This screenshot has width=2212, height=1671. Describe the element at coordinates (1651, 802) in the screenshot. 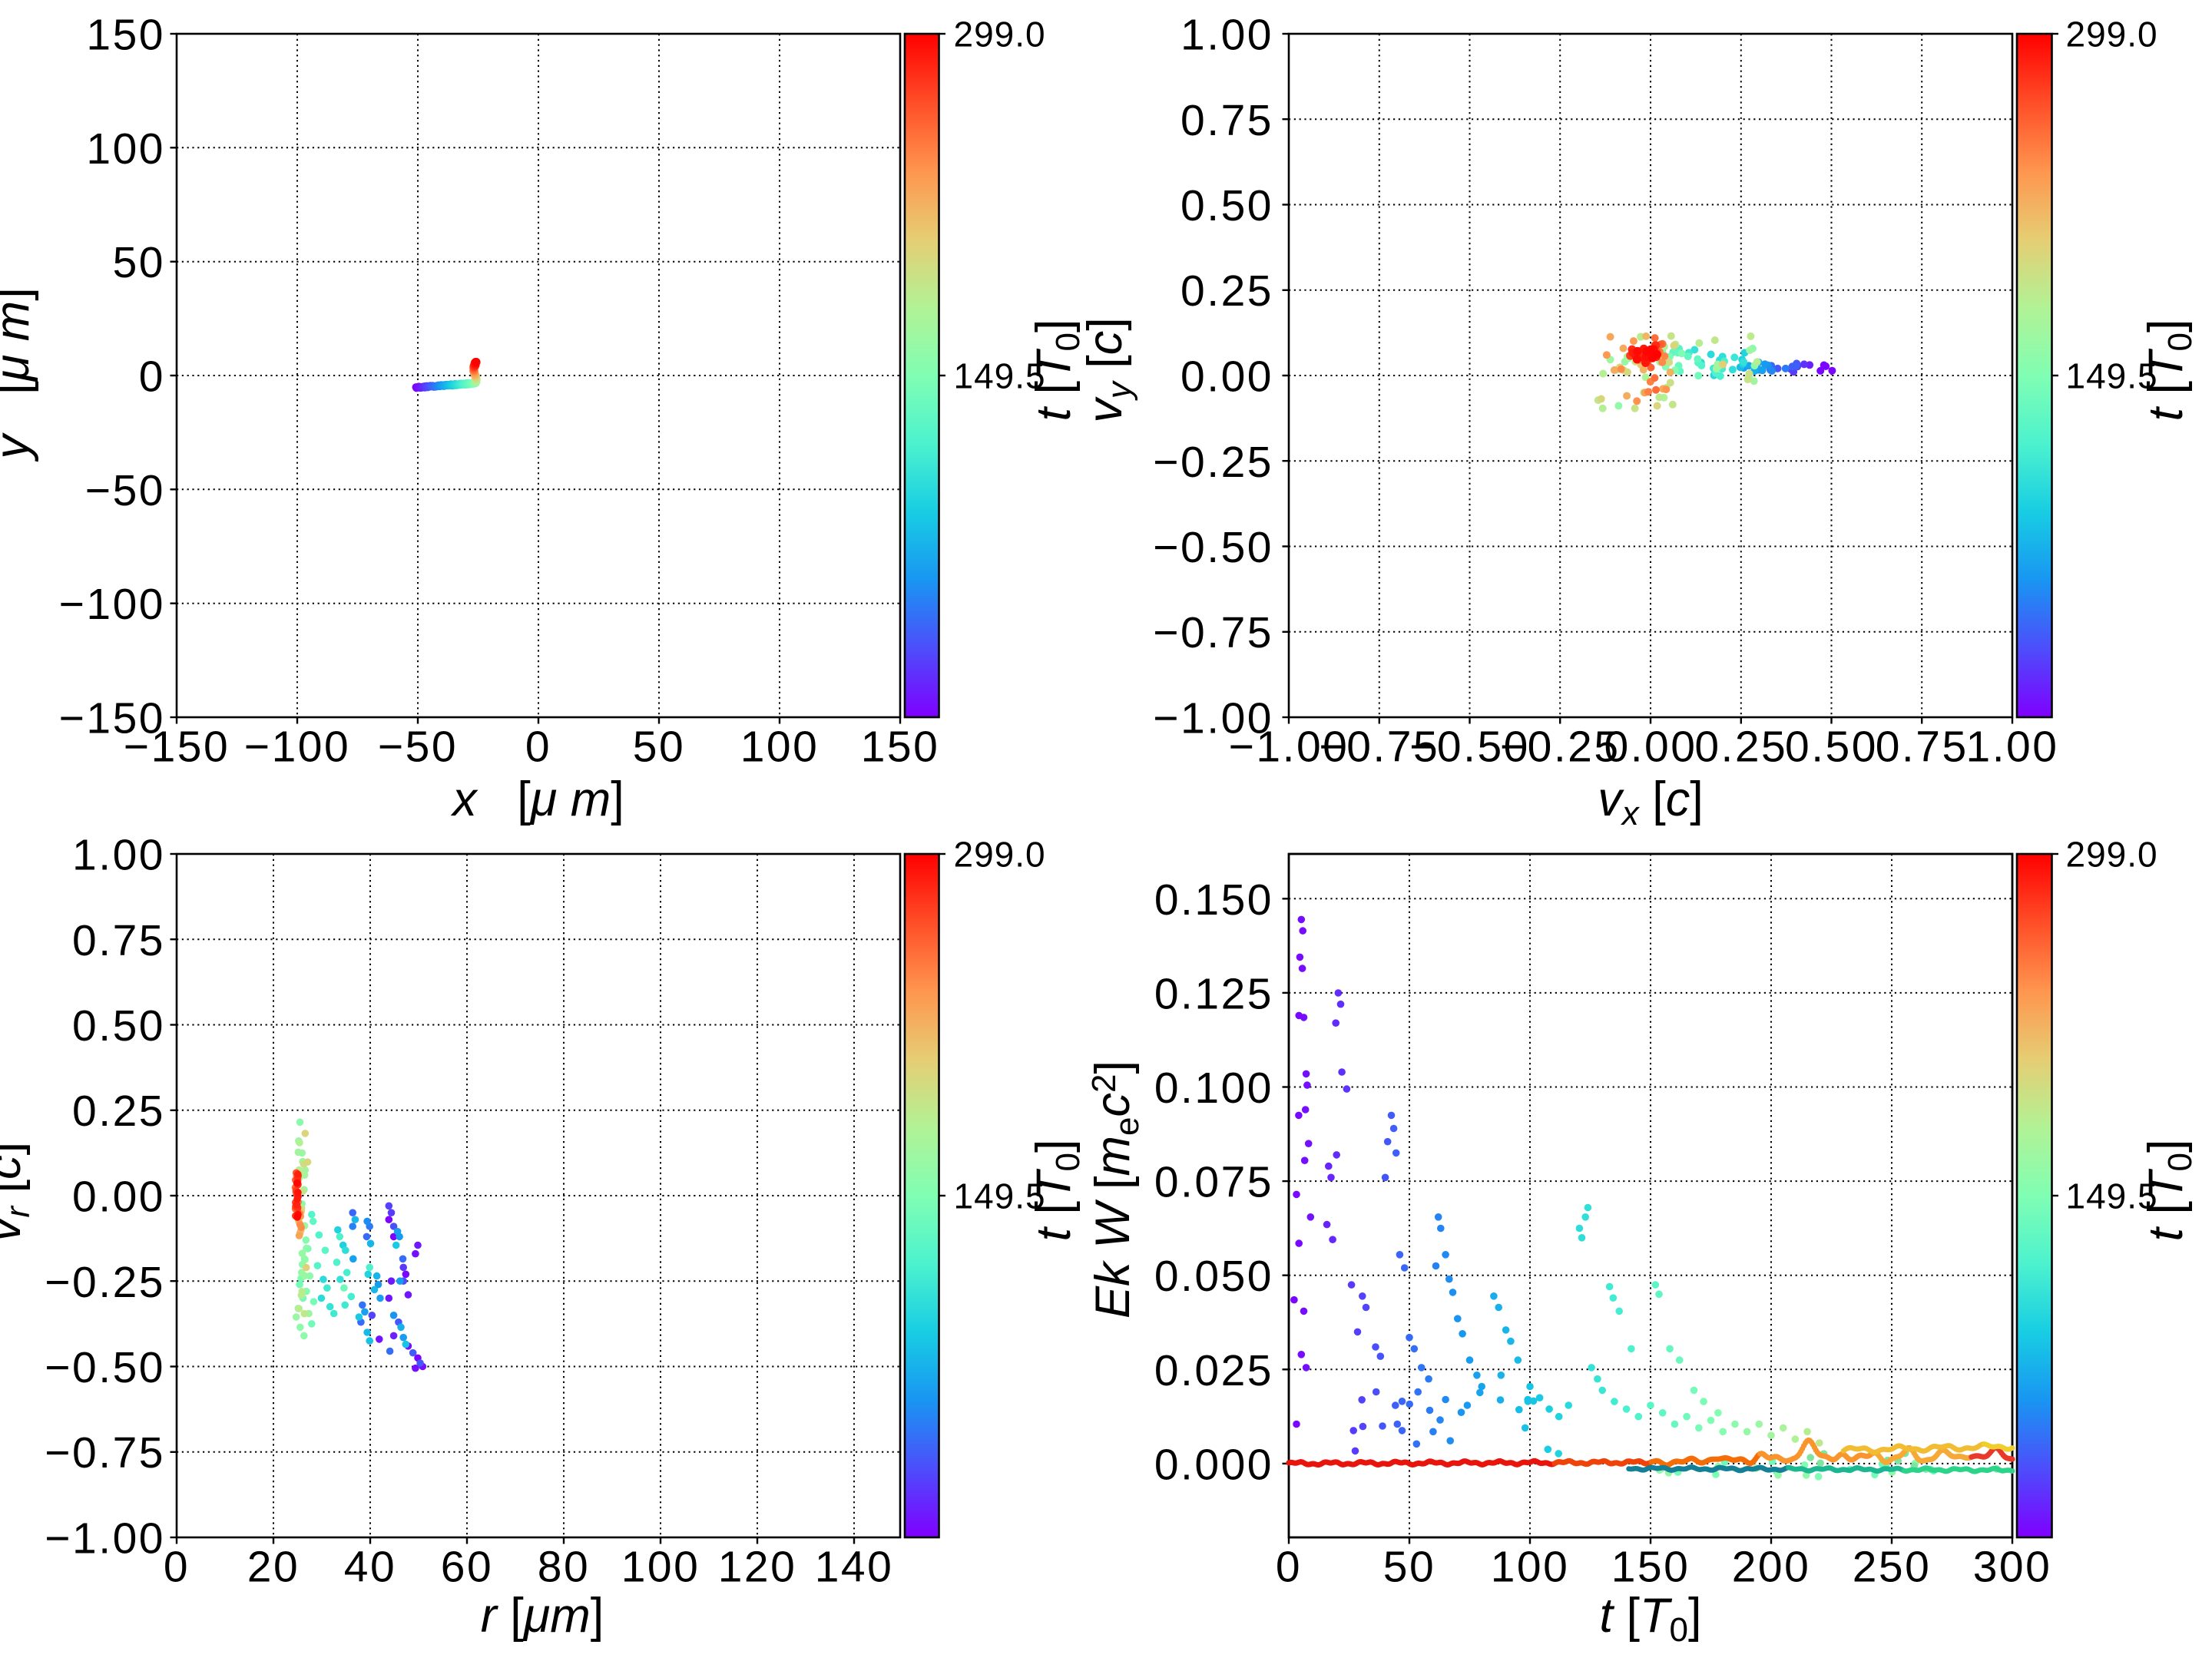

I see `svg-text: vx [c]` at that location.